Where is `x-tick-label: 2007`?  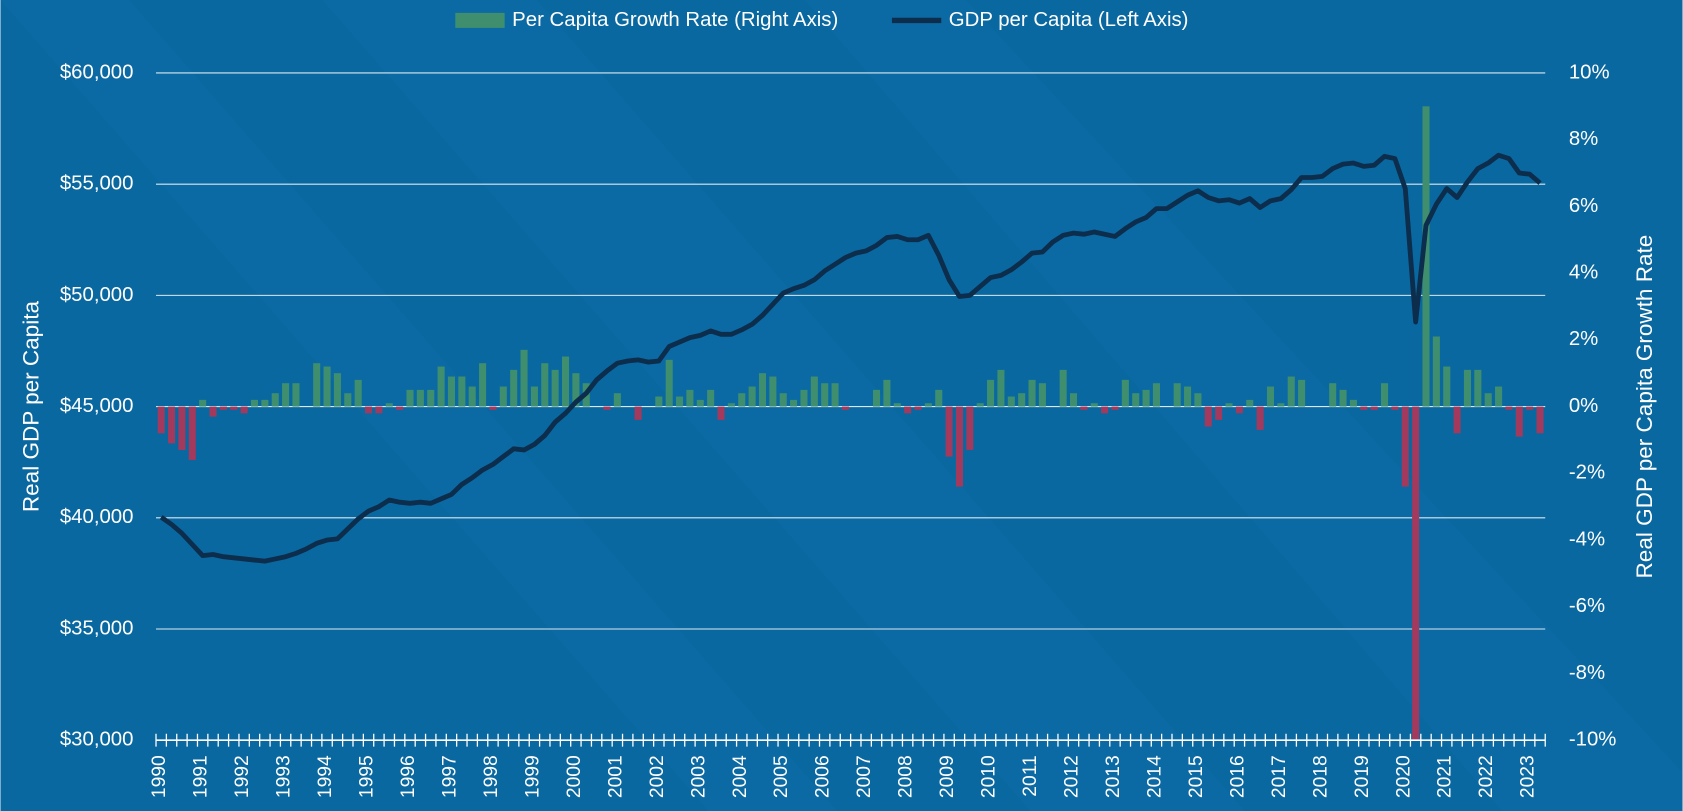 x-tick-label: 2007 is located at coordinates (864, 776).